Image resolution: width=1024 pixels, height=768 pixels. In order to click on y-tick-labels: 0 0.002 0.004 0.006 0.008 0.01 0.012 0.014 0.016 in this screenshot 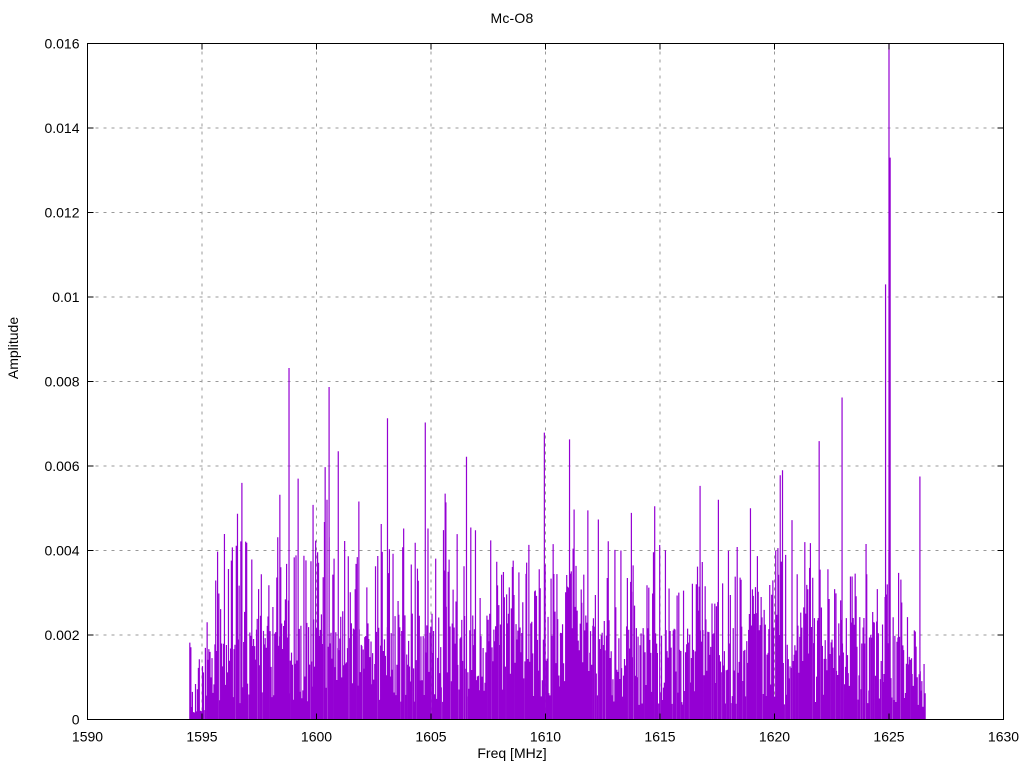, I will do `click(61, 382)`.